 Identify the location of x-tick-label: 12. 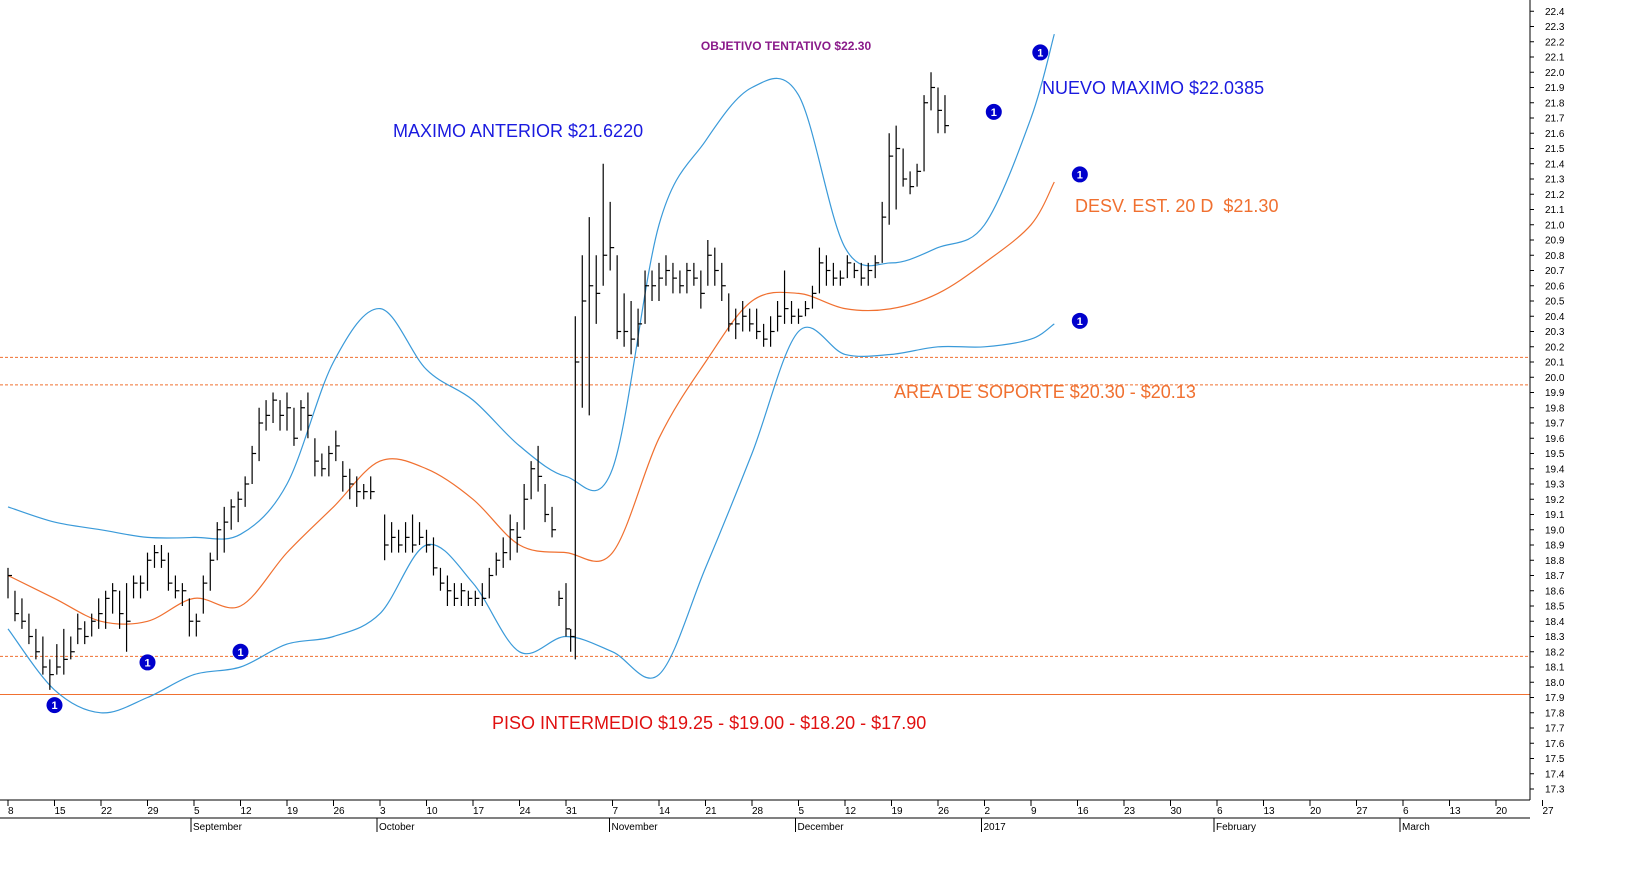
(247, 811).